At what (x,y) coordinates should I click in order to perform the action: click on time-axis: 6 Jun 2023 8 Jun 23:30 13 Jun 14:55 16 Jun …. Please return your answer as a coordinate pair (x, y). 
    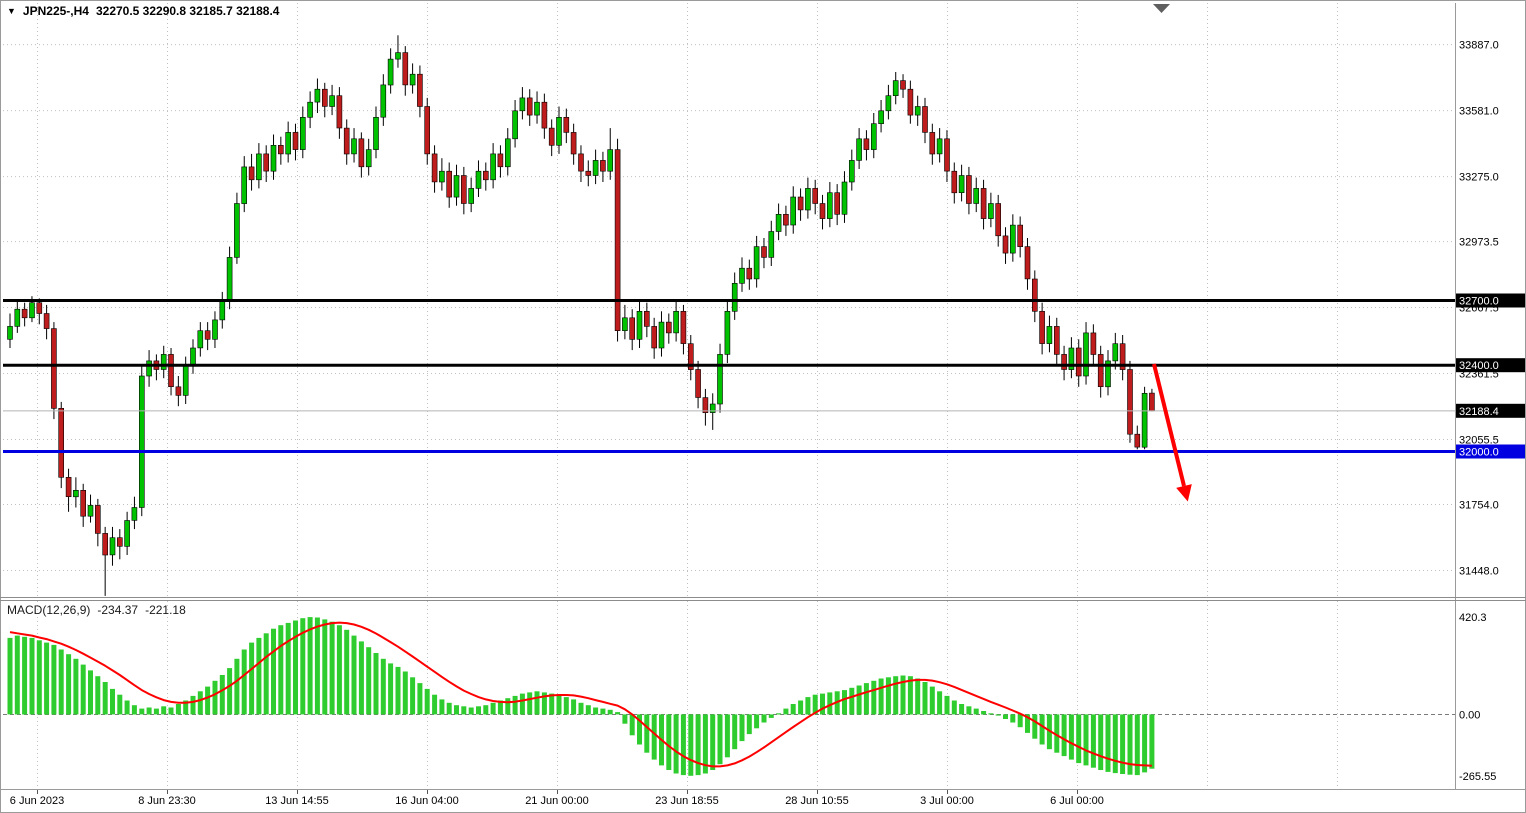
    Looking at the image, I should click on (557, 798).